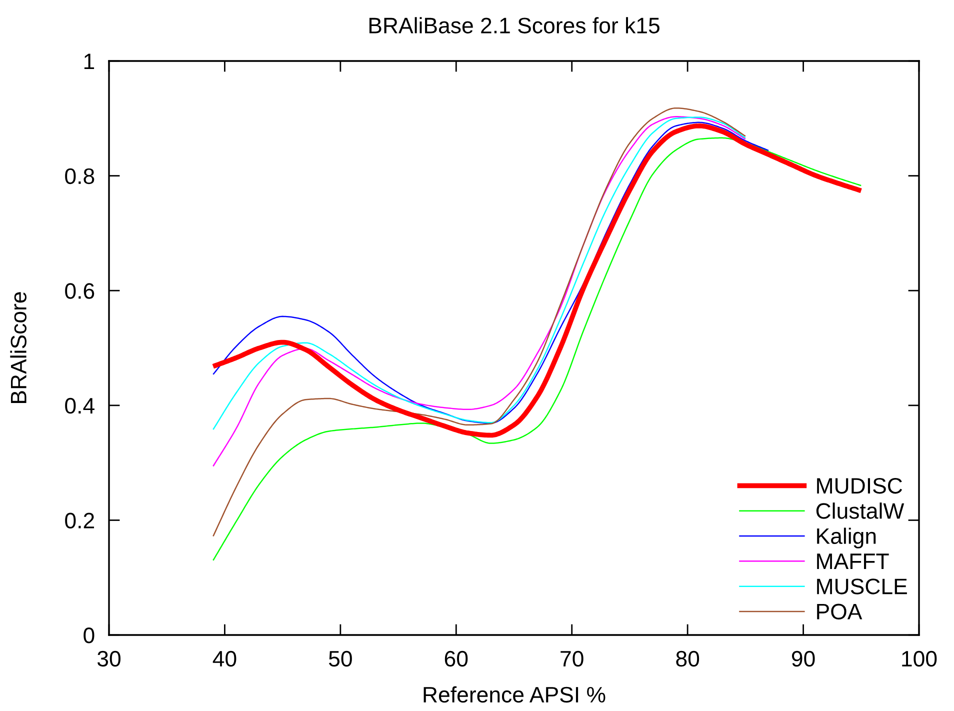 The height and width of the screenshot is (711, 954). Describe the element at coordinates (515, 694) in the screenshot. I see `x-axis-title: Reference APSI %` at that location.